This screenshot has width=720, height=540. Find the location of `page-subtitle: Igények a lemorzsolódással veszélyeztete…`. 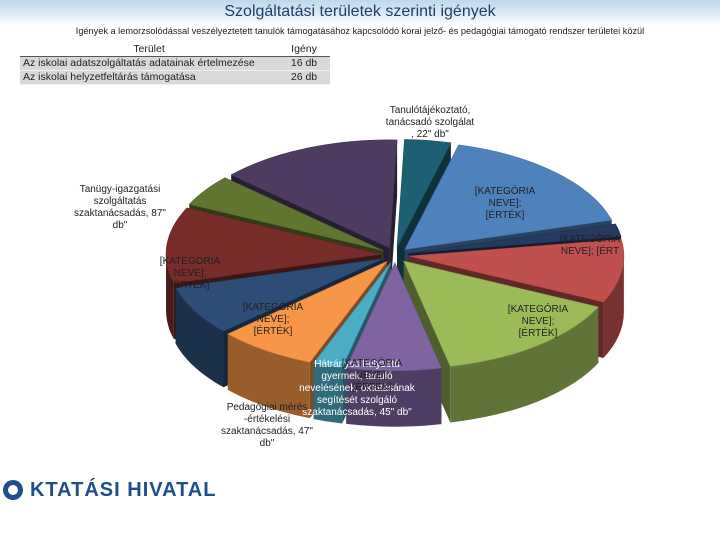

page-subtitle: Igények a lemorzsolódással veszélyeztete… is located at coordinates (360, 31).